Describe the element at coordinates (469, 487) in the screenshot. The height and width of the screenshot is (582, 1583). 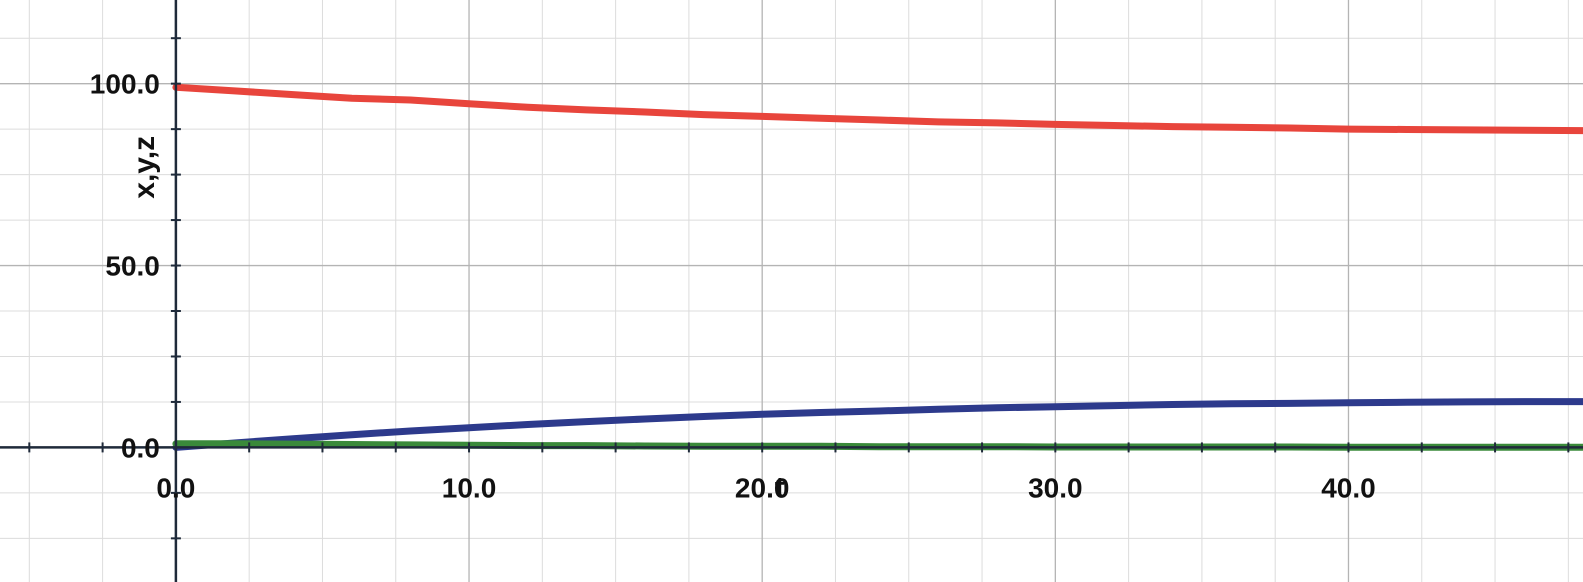
I see `x-tick-label: 10.0` at that location.